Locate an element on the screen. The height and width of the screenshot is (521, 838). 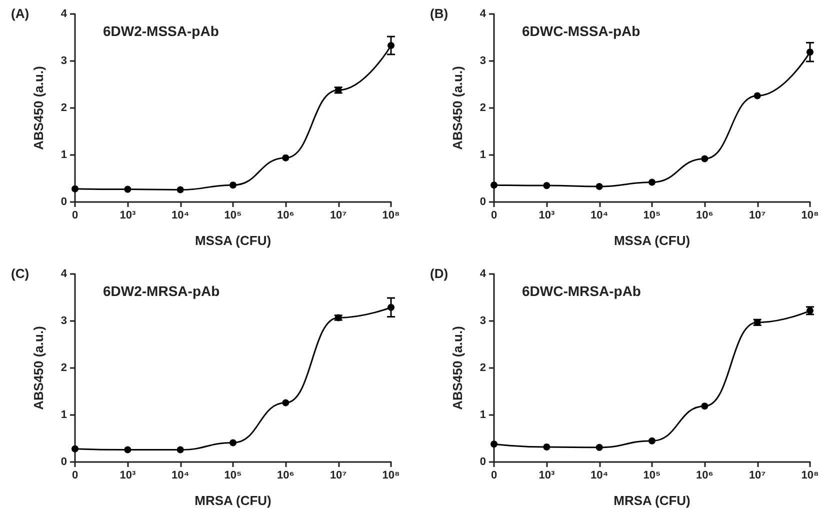
annotation: 6DWC-MSSA-pAb is located at coordinates (581, 31).